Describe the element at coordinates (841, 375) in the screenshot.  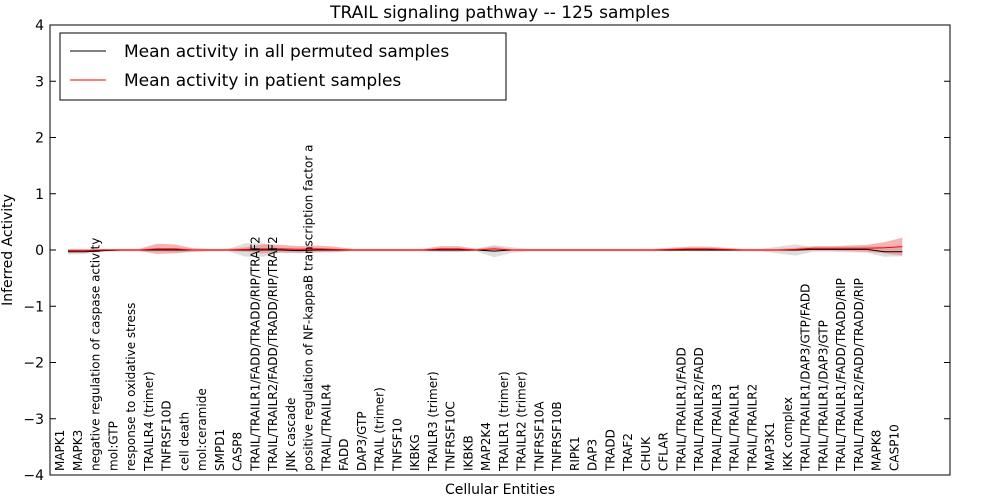
I see `x-category-label: TRAIL/TRAILR1/FADD/TRADD/RIP` at that location.